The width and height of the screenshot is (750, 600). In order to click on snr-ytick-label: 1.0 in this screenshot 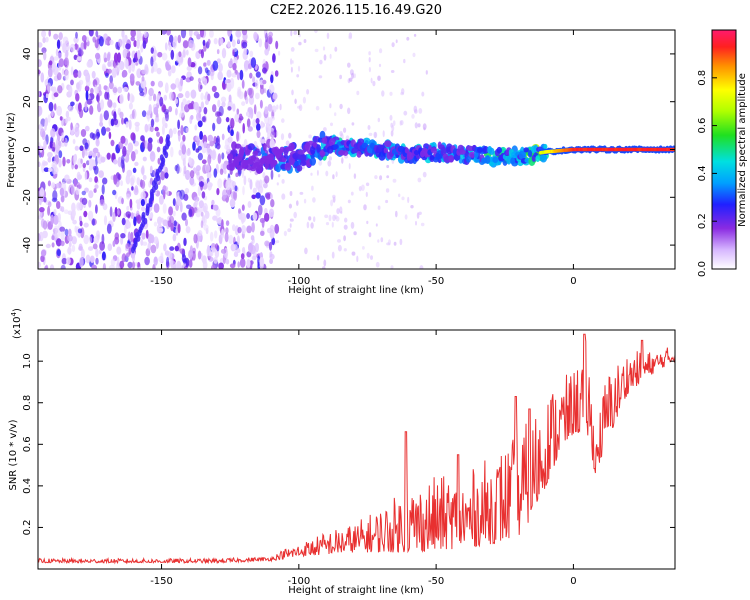, I will do `click(27, 361)`.